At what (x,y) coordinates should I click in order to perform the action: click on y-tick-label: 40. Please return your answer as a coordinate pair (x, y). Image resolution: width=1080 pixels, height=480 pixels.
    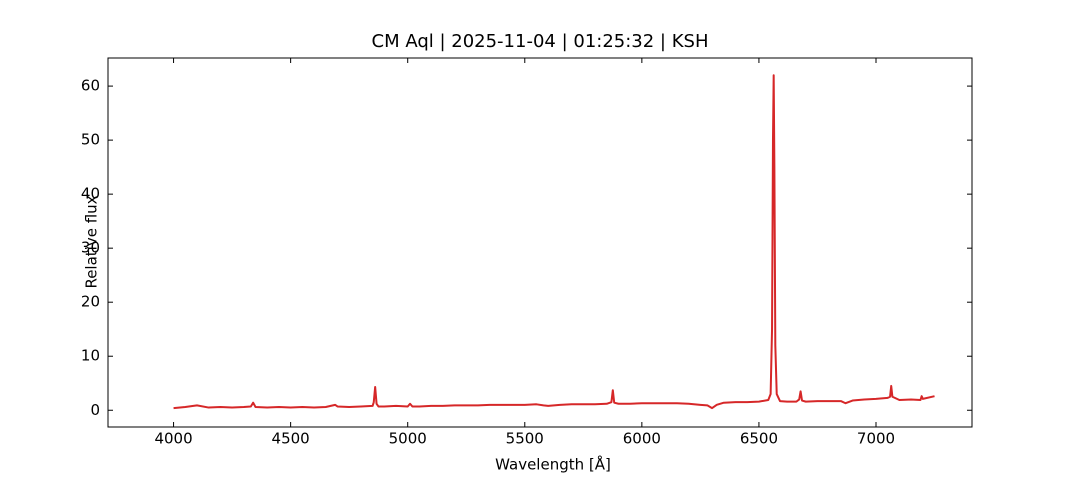
    Looking at the image, I should click on (90, 194).